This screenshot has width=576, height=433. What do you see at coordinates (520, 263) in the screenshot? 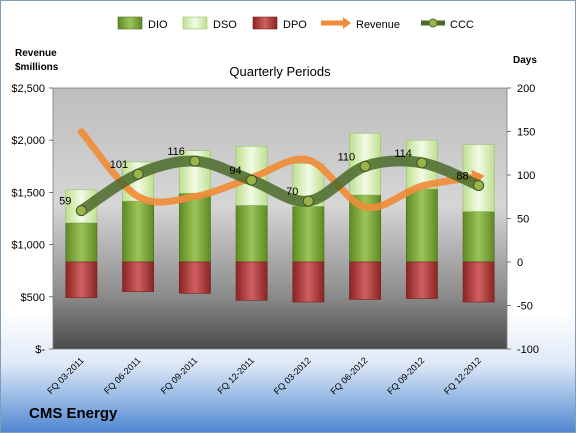
I see `right-tick-label: 0` at bounding box center [520, 263].